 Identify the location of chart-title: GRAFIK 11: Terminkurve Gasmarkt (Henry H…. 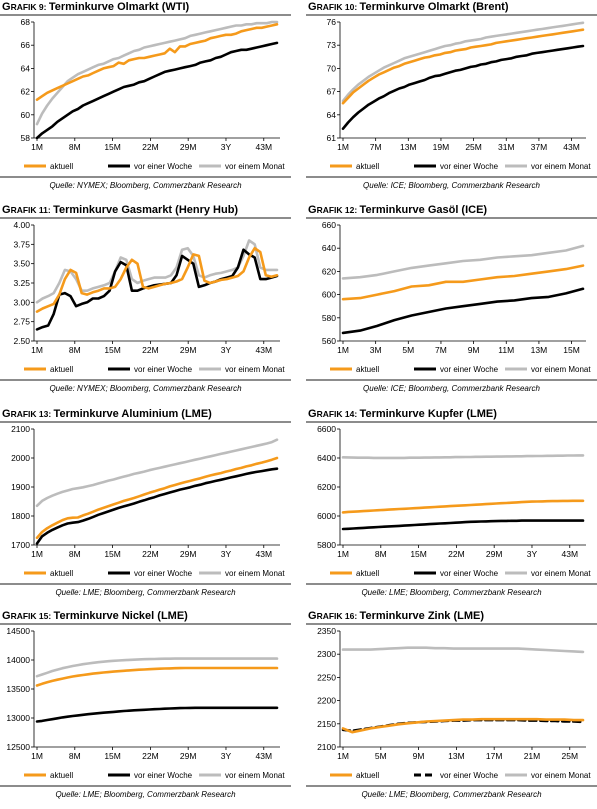
(120, 210).